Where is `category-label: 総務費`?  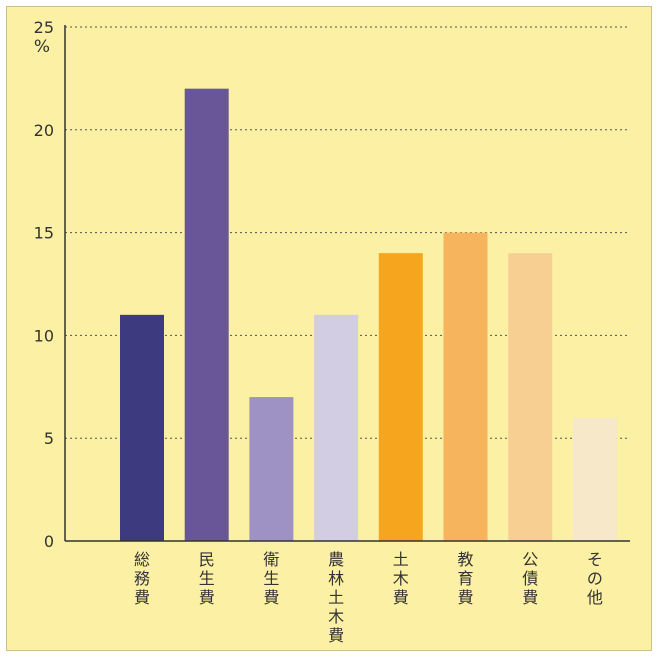
category-label: 総務費 is located at coordinates (142, 578).